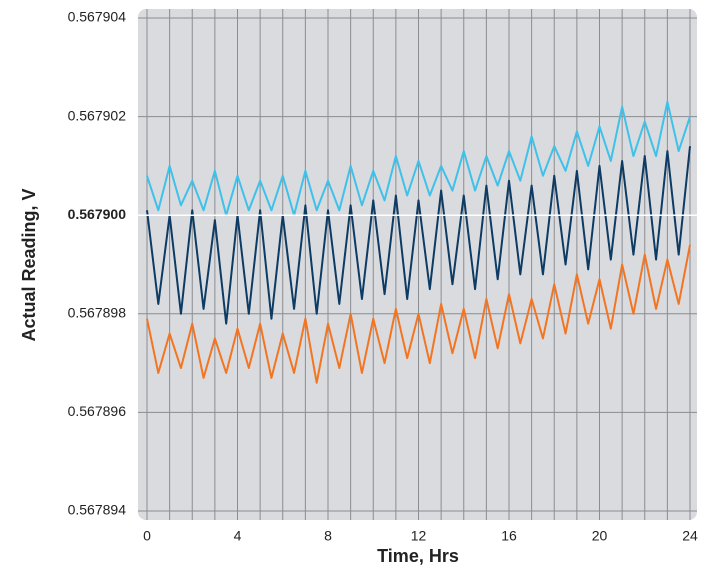  Describe the element at coordinates (147, 536) in the screenshot. I see `x-tick-label: 0` at that location.